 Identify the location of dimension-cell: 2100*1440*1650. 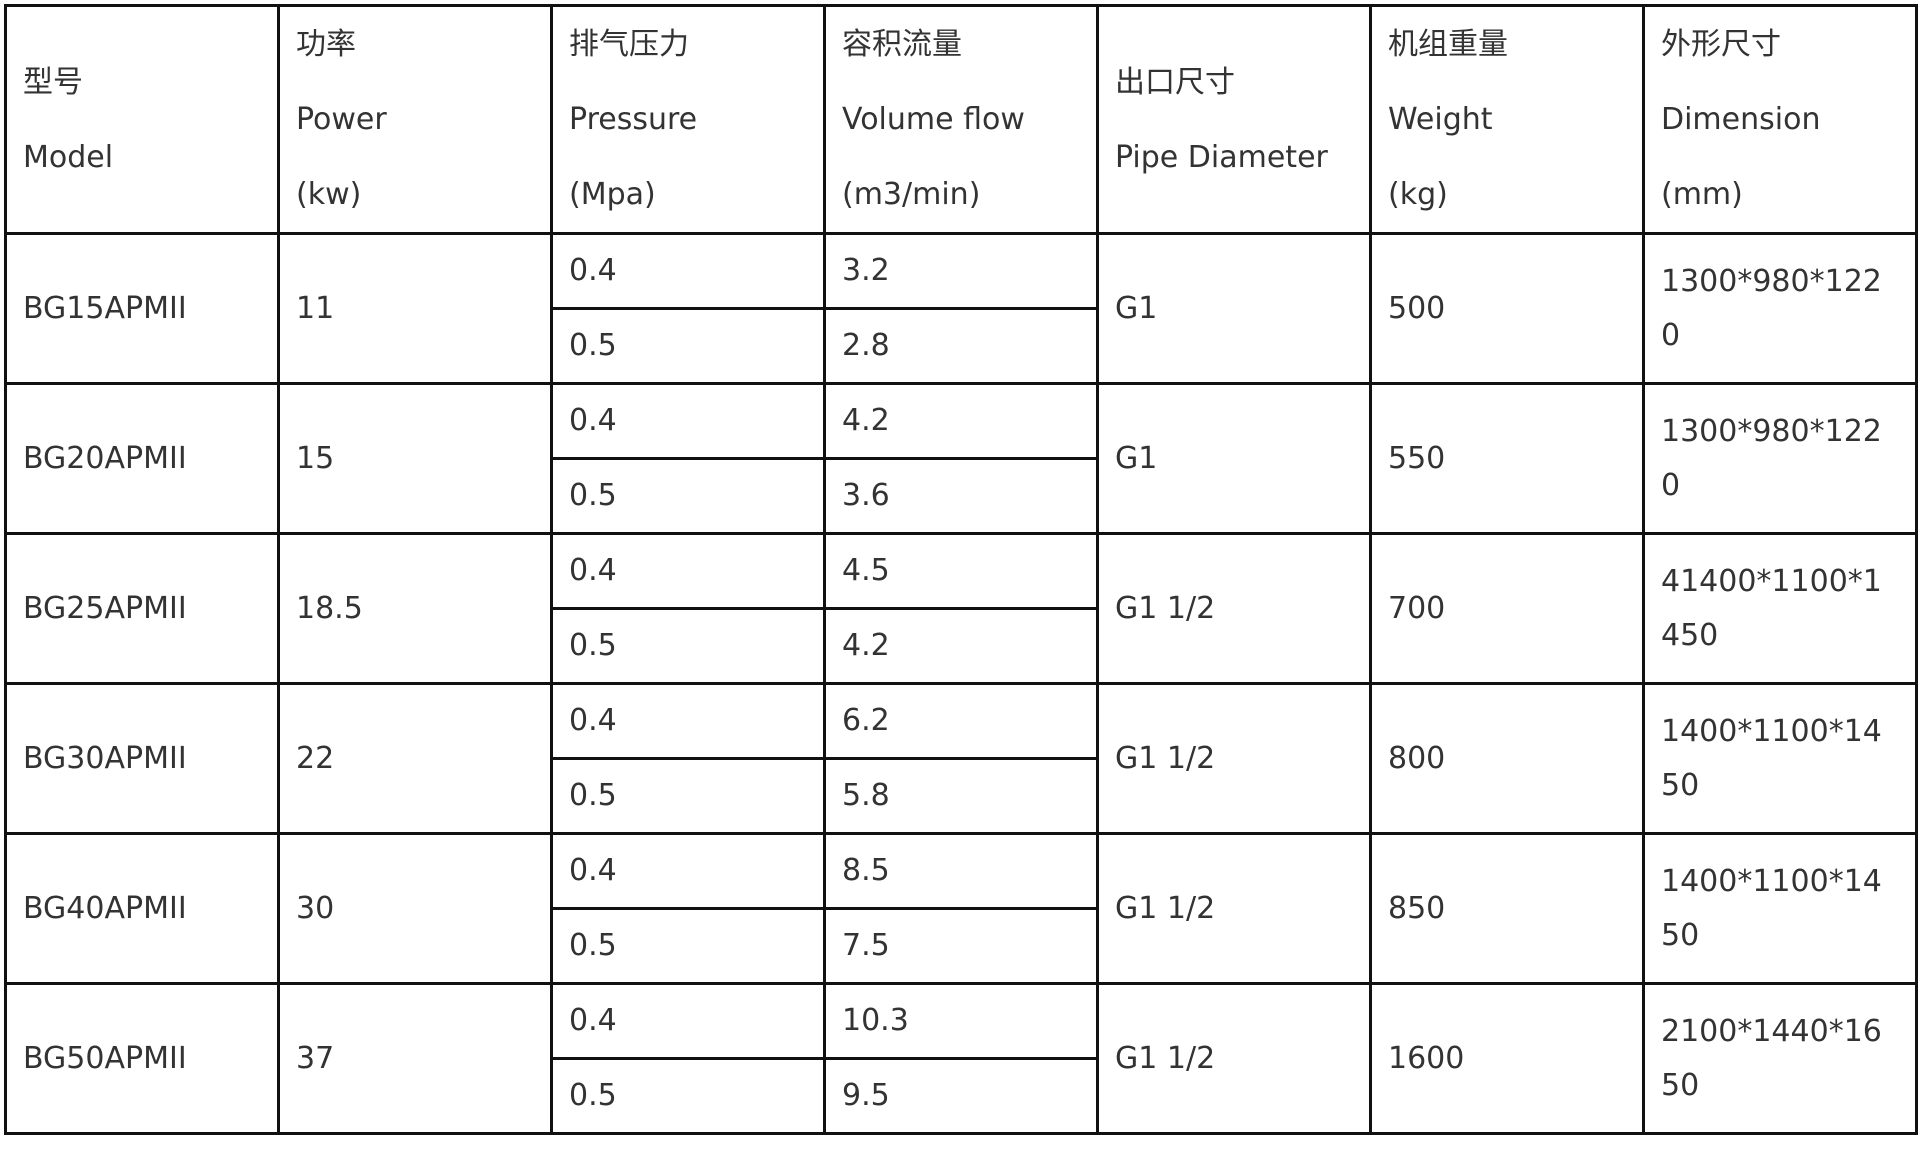
(1780, 1058).